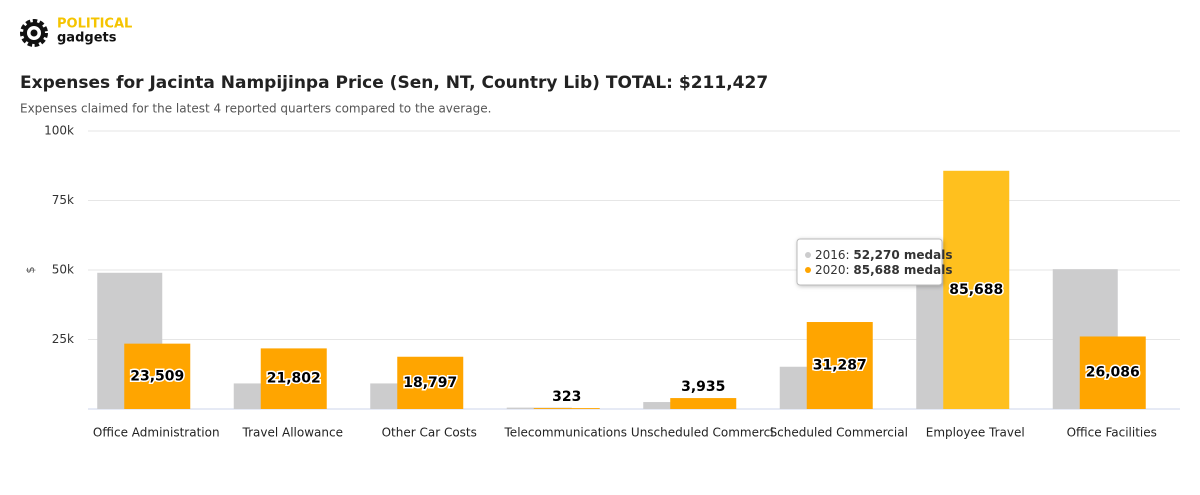 This screenshot has height=495, width=1200. I want to click on x-tick-label: Office Facilities, so click(1112, 433).